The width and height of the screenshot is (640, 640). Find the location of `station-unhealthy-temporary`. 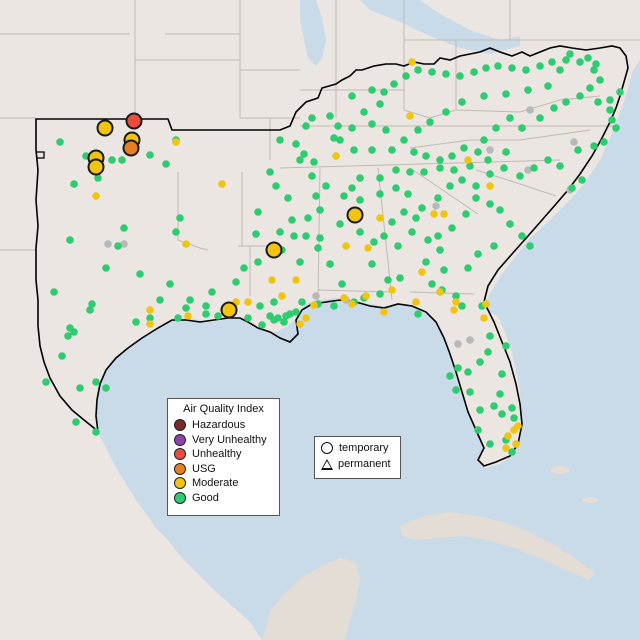

station-unhealthy-temporary is located at coordinates (134, 121).